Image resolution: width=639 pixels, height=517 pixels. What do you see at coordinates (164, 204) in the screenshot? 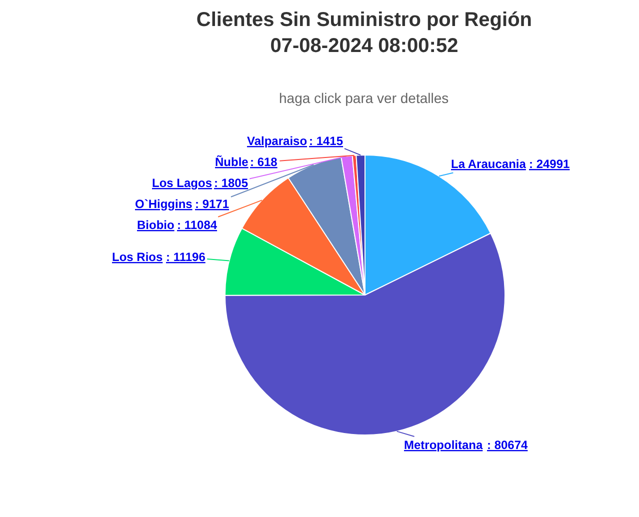
I see `slice-label: O`Higgins` at bounding box center [164, 204].